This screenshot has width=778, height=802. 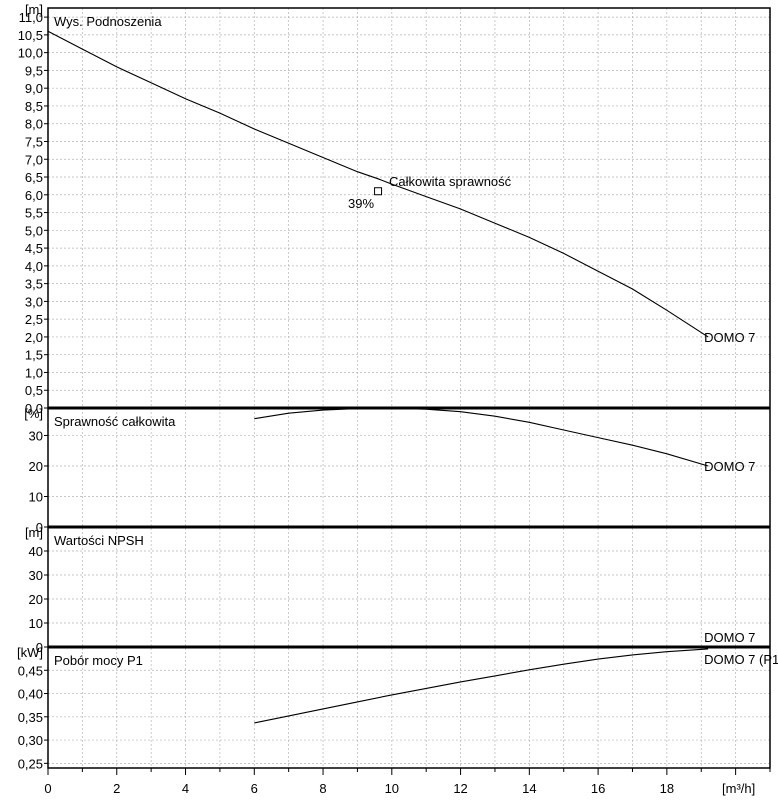 What do you see at coordinates (738, 788) in the screenshot?
I see `x-axis-unit-label: [m³/h]` at bounding box center [738, 788].